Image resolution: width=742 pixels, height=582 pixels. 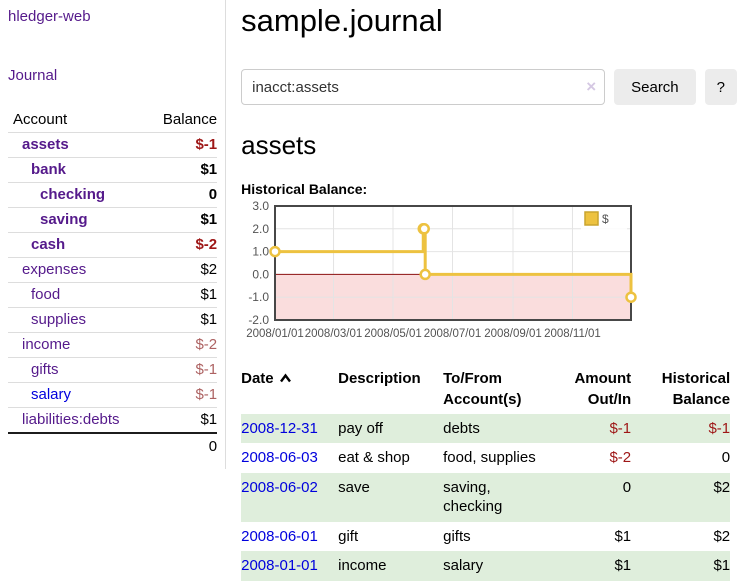 I want to click on accounts-total-row: 0, so click(x=113, y=445).